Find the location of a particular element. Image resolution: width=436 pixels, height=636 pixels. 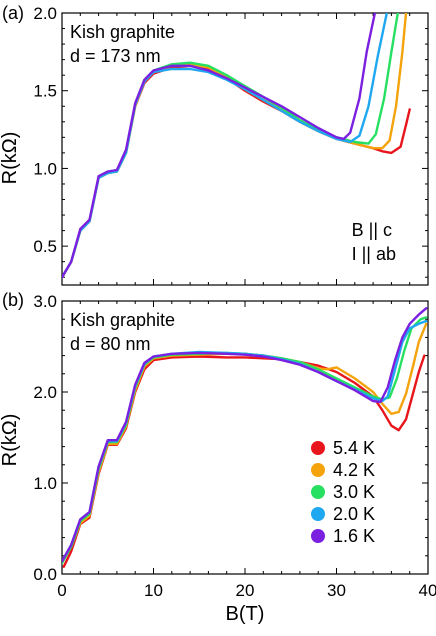

panel-a-current-direction-label: I || ab is located at coordinates (374, 254).